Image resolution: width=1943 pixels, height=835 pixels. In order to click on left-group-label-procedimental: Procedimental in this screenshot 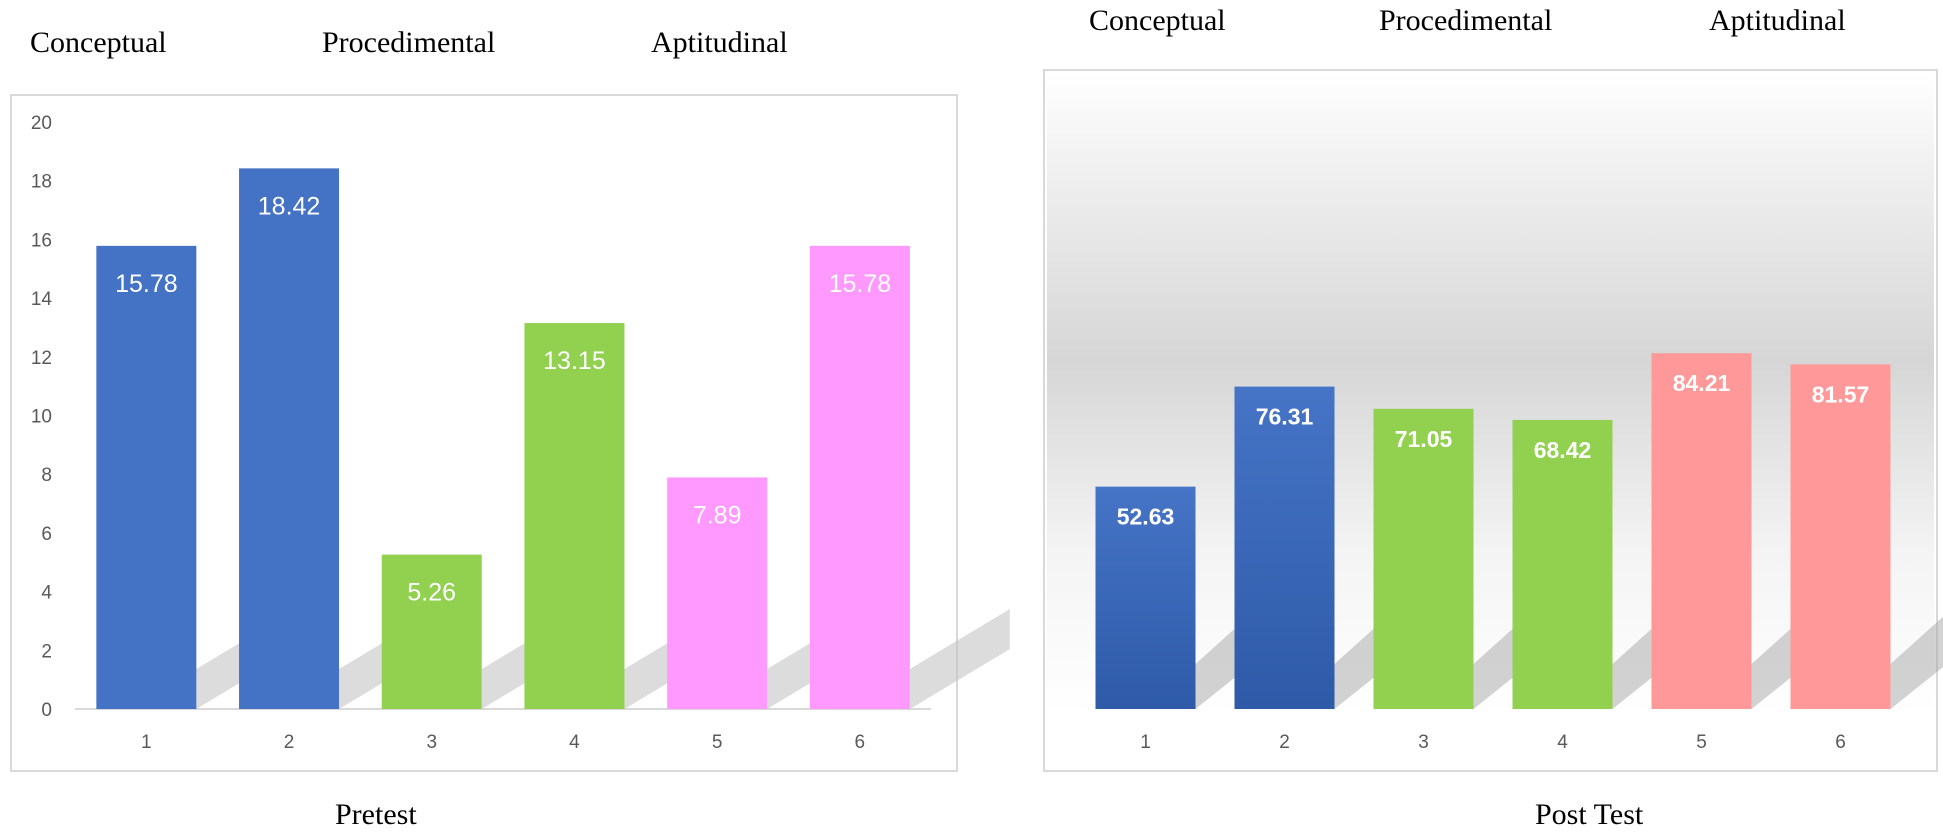, I will do `click(409, 42)`.